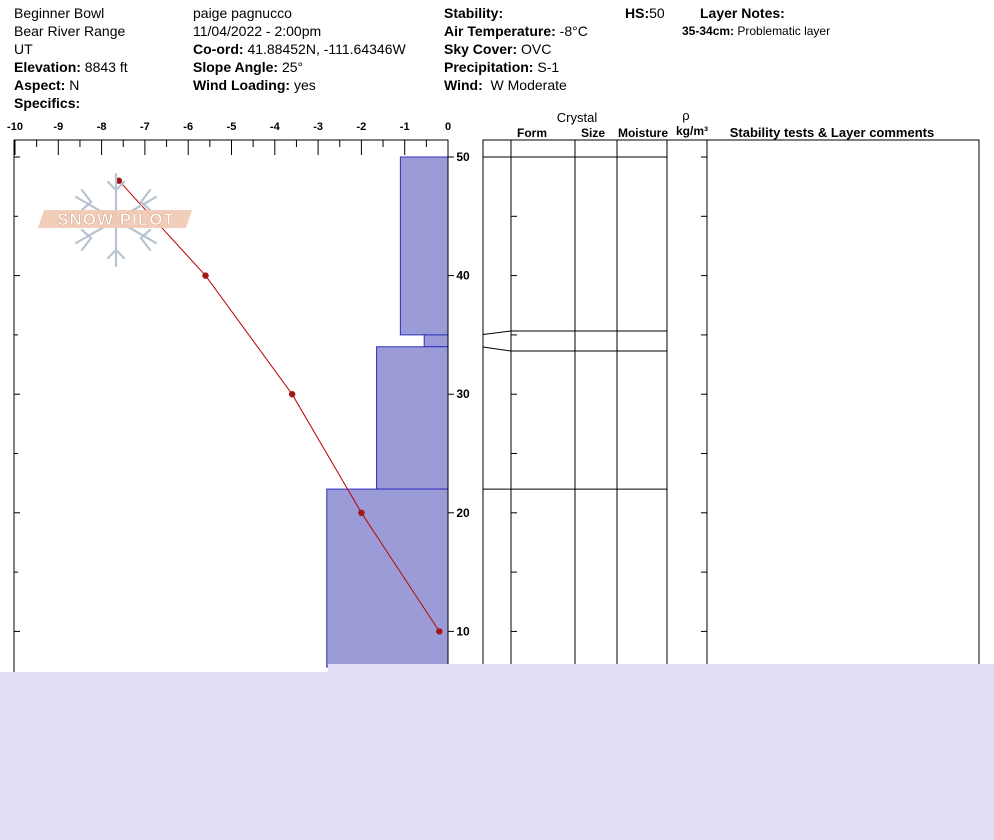 This screenshot has width=994, height=840. I want to click on layer-note: 35-34cm: Problematic layer, so click(756, 31).